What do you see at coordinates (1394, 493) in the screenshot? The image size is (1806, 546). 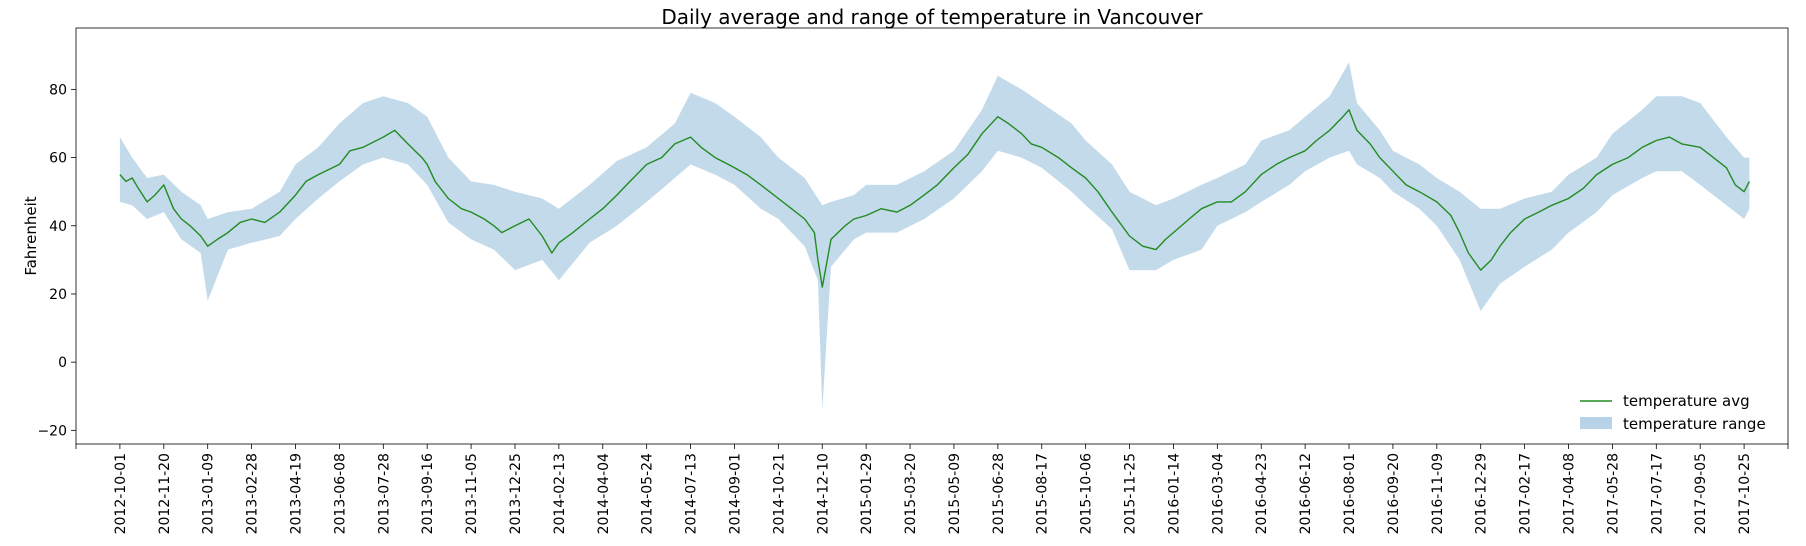 I see `x-tick-label: 2016-09-20` at bounding box center [1394, 493].